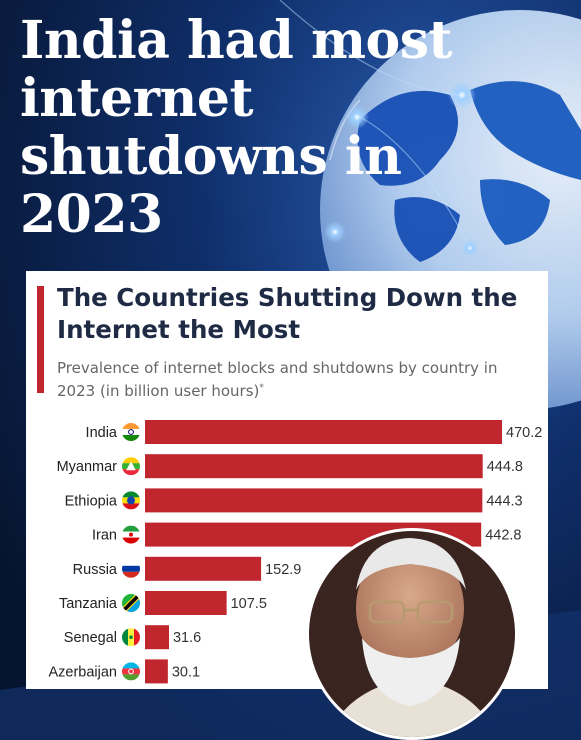 The width and height of the screenshot is (581, 740). Describe the element at coordinates (503, 536) in the screenshot. I see `value-label-iran: 442.8` at that location.